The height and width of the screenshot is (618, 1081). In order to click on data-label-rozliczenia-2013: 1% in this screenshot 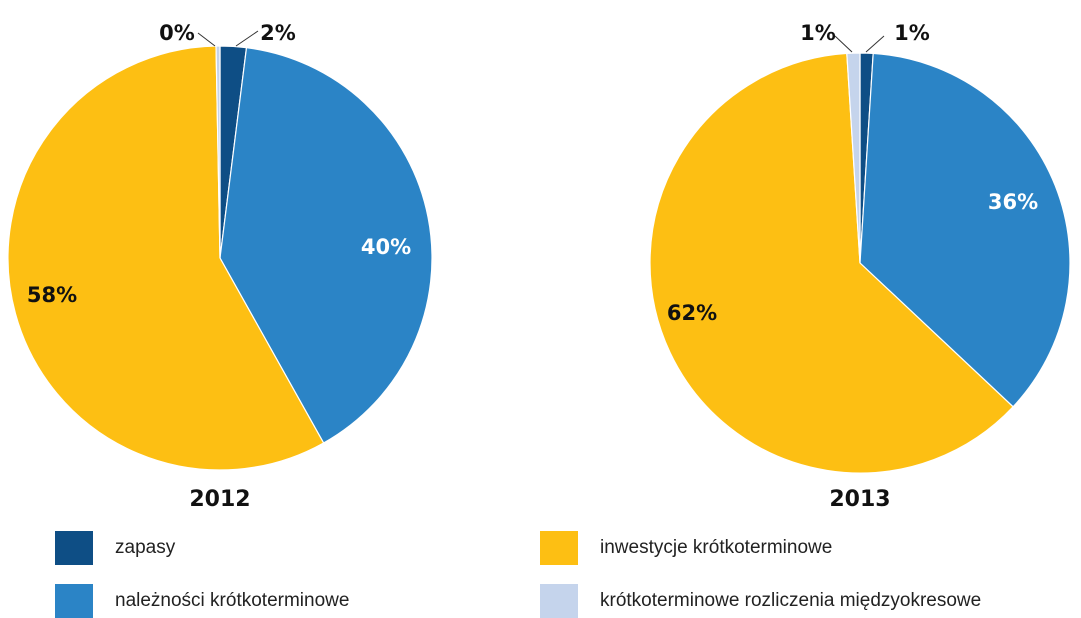, I will do `click(818, 33)`.